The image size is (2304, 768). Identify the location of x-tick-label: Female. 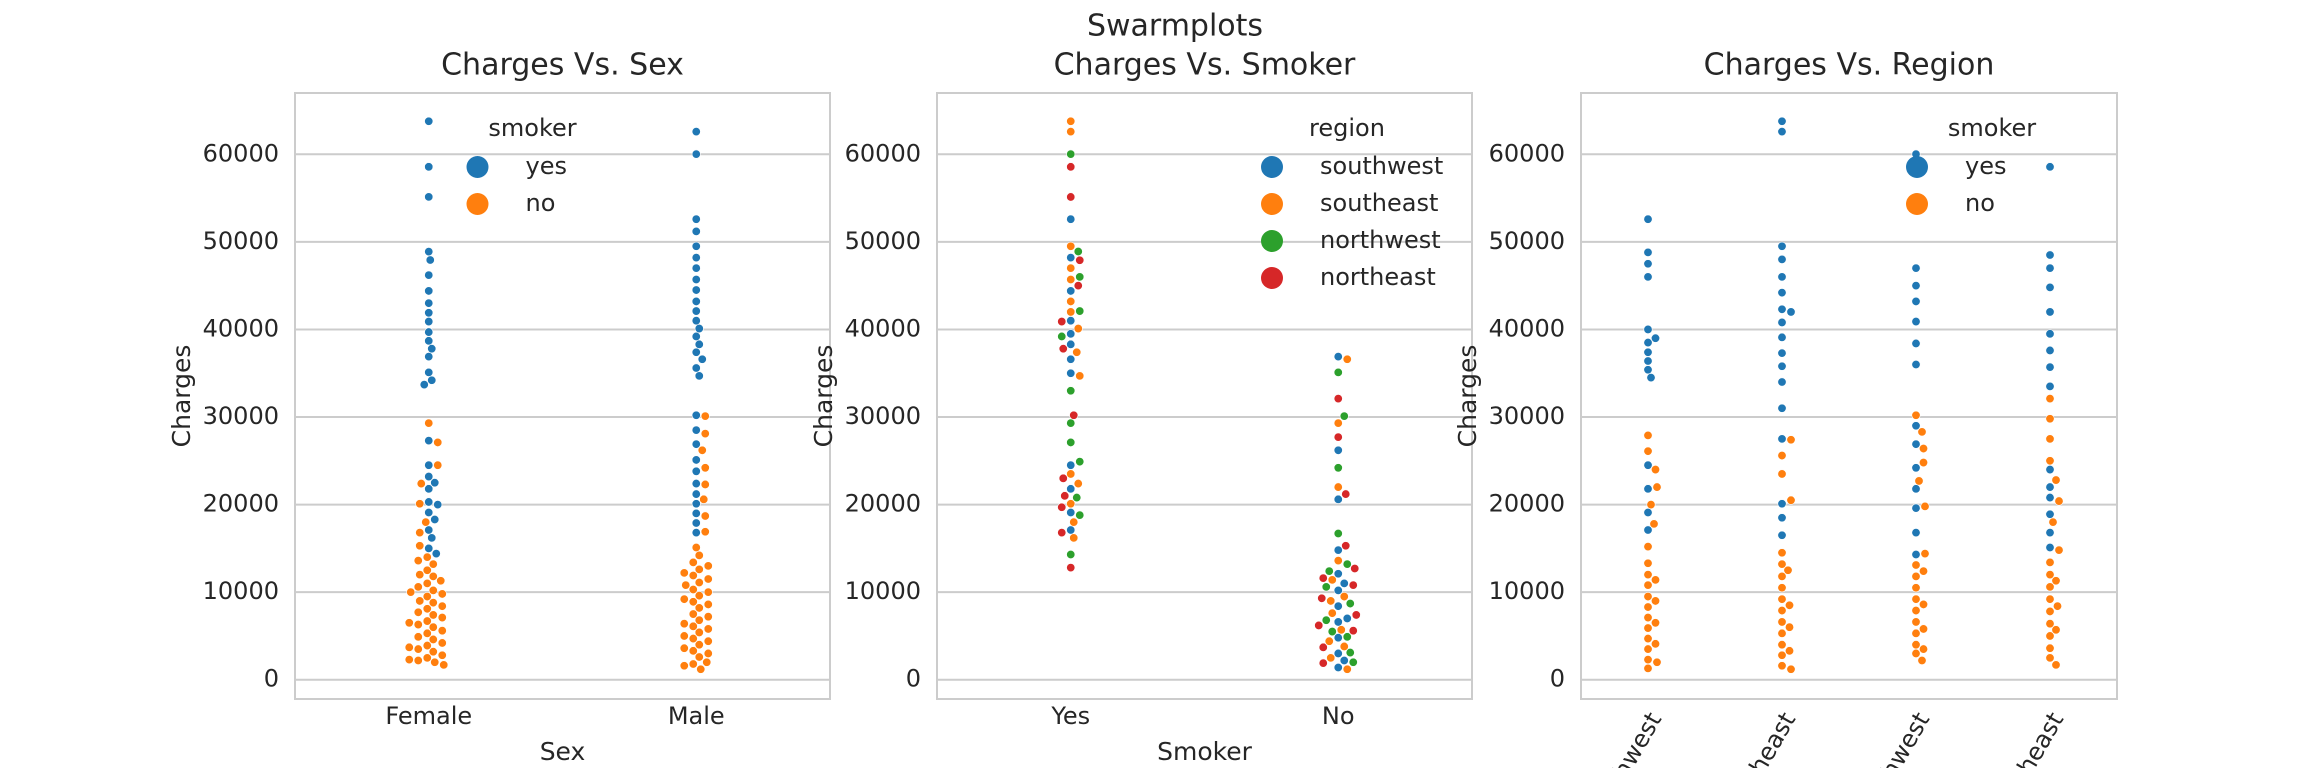
(428, 716).